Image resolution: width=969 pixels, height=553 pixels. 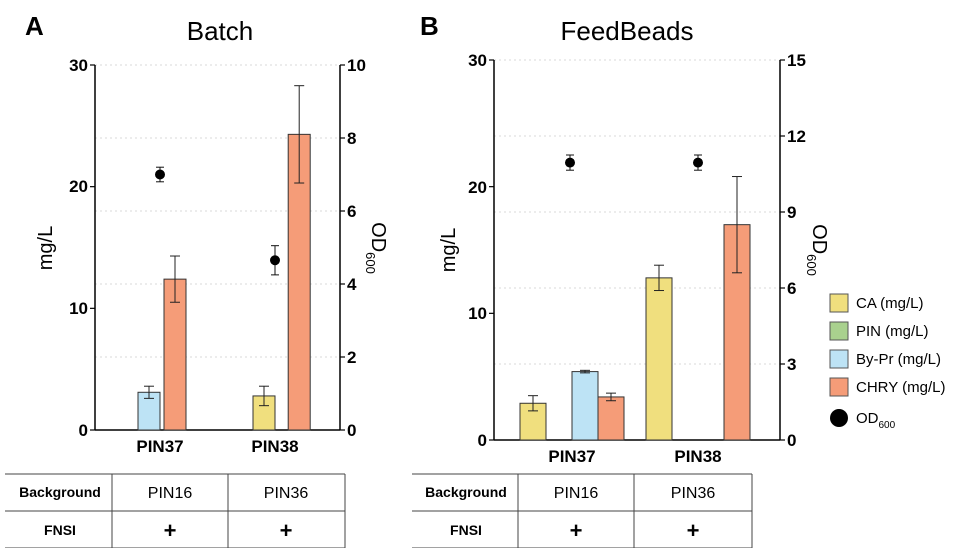 I want to click on panel-a-left-tick-0: 0, so click(x=83, y=430).